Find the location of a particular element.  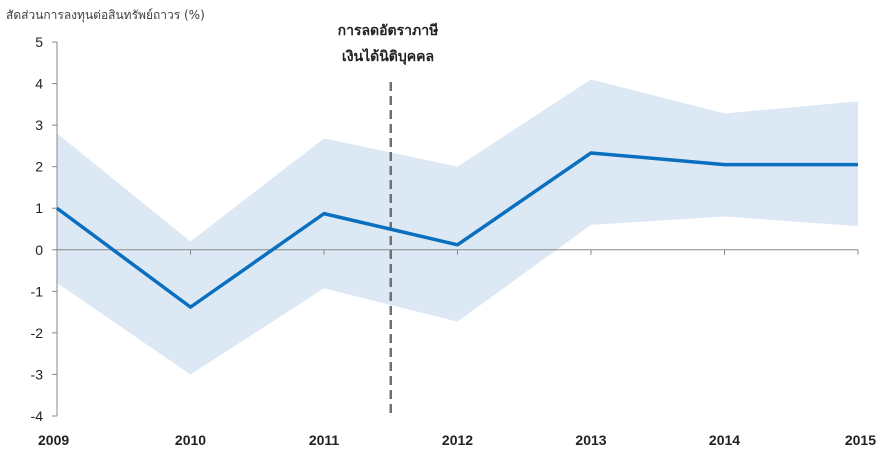

y-tick-label: 5 is located at coordinates (39, 42).